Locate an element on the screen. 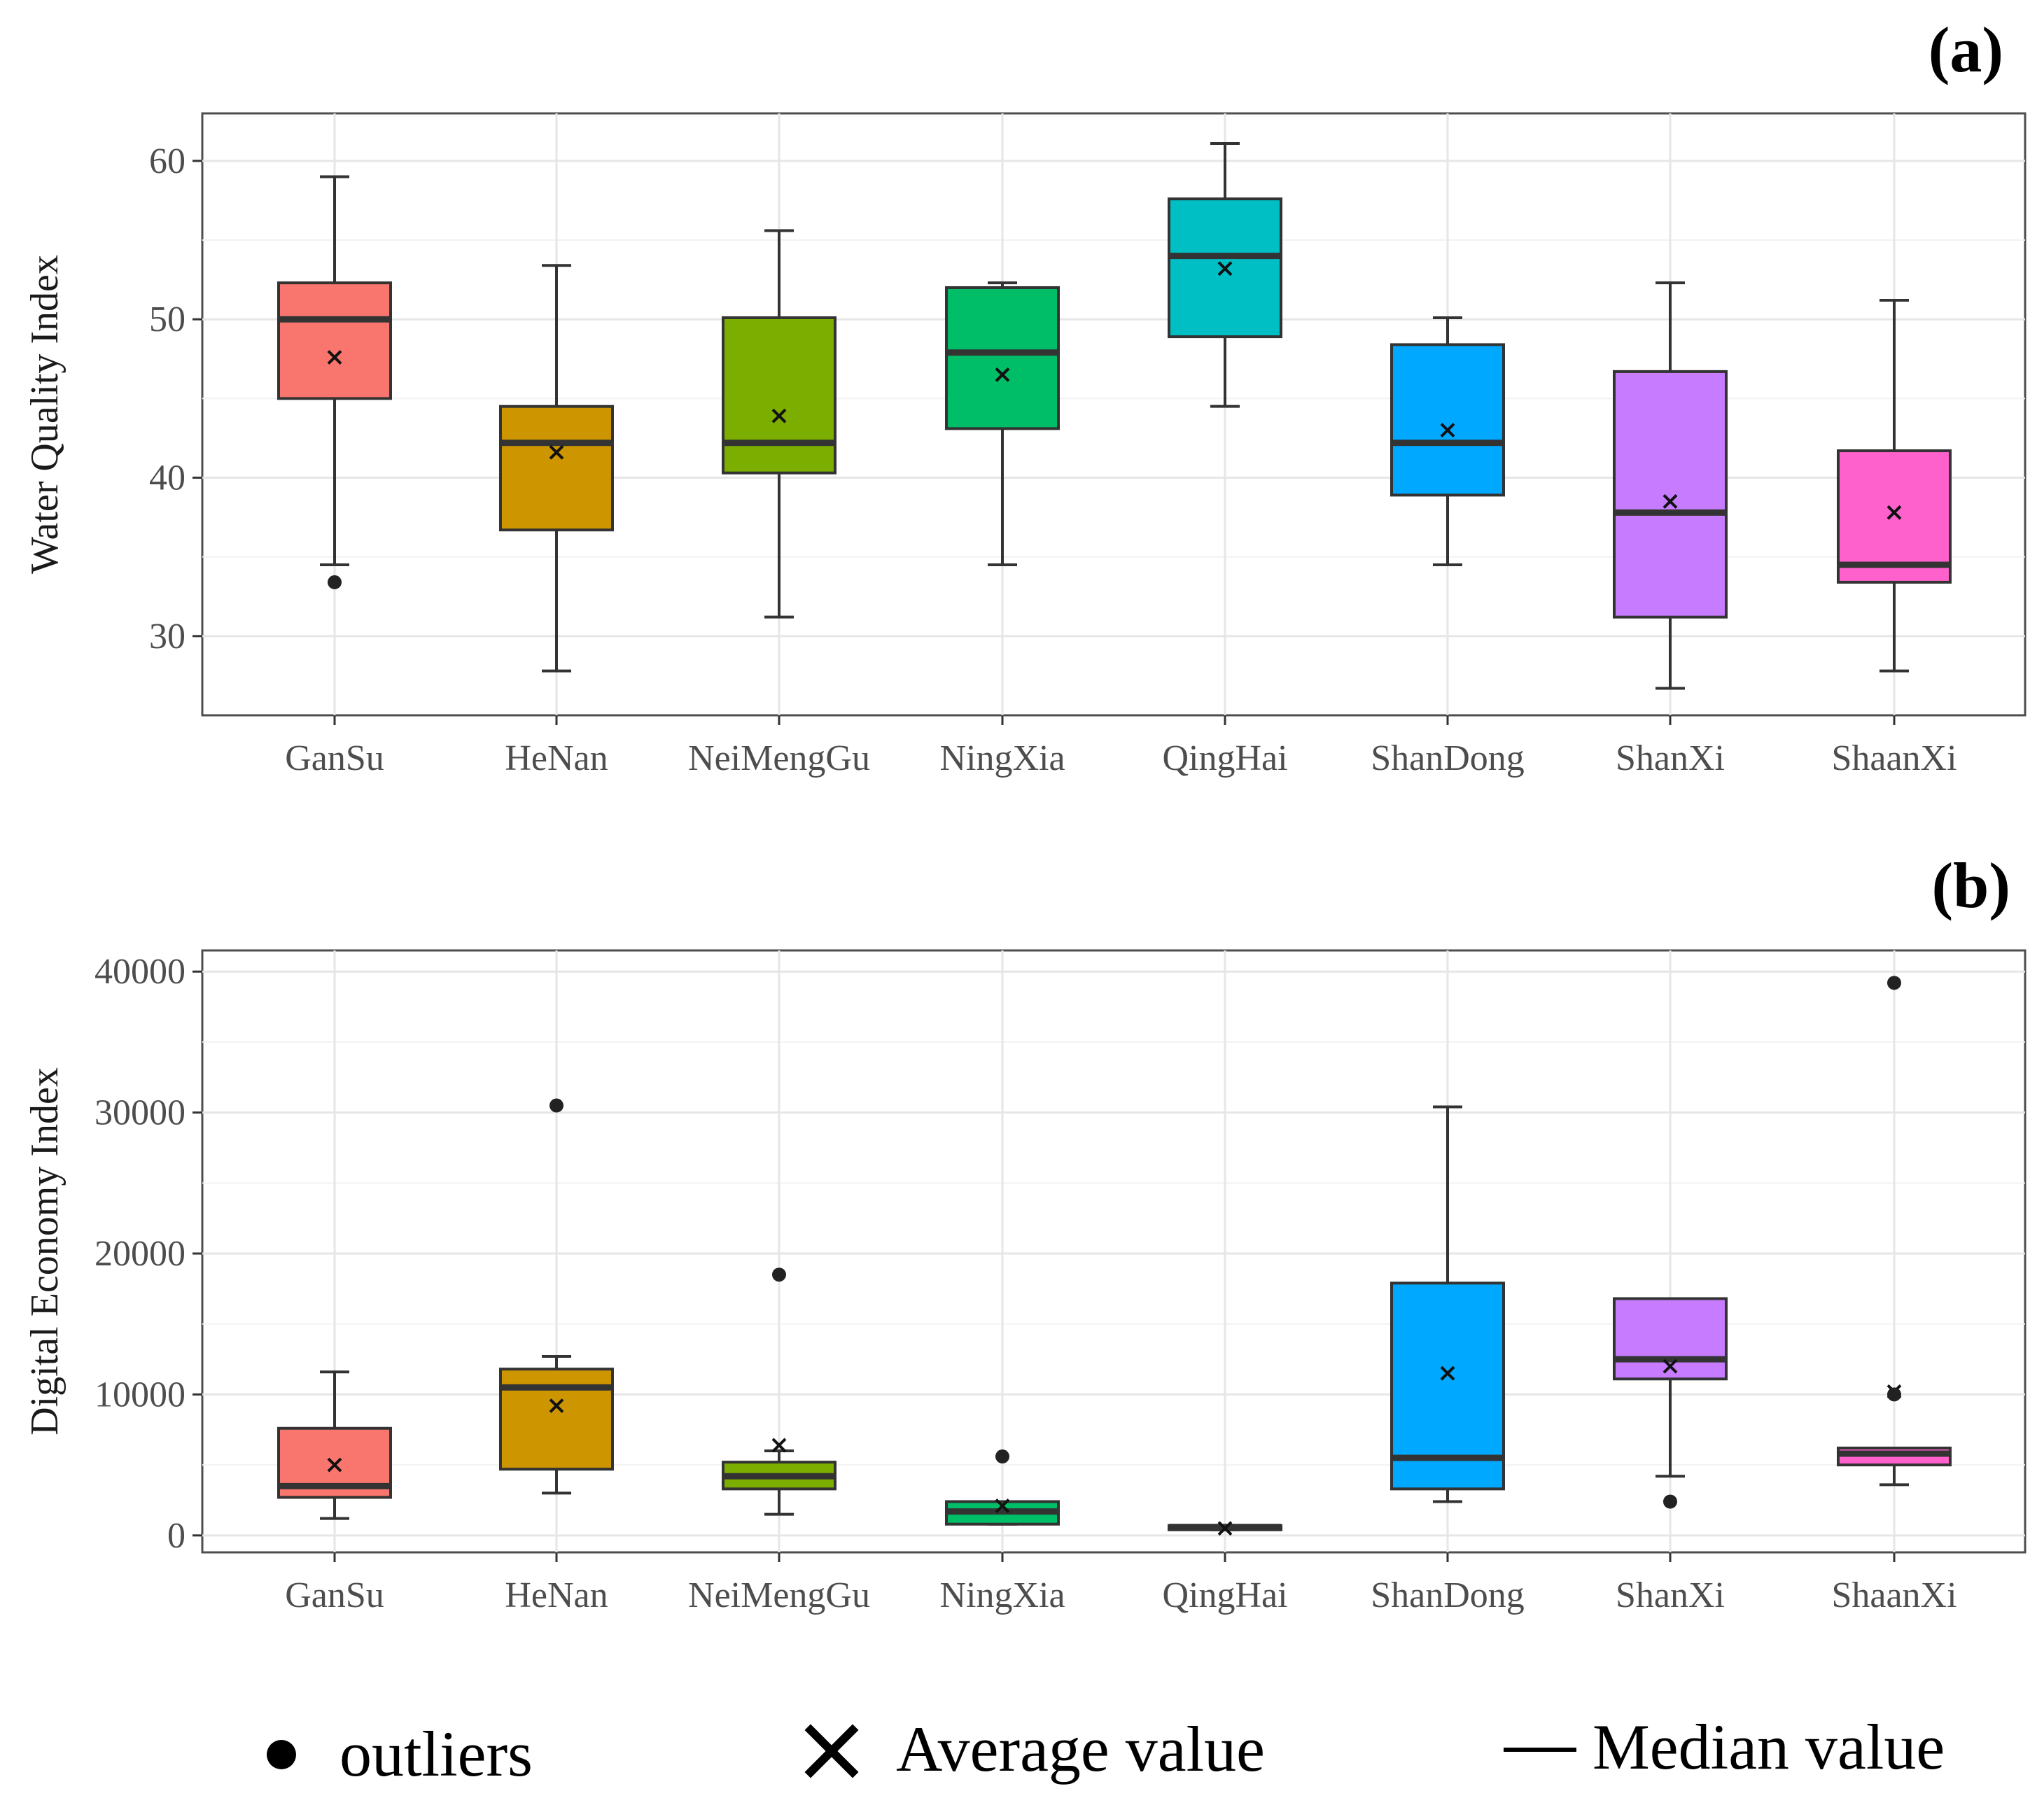 Image resolution: width=2044 pixels, height=1805 pixels. y-axis-title-a: Water Quality Index is located at coordinates (44, 414).